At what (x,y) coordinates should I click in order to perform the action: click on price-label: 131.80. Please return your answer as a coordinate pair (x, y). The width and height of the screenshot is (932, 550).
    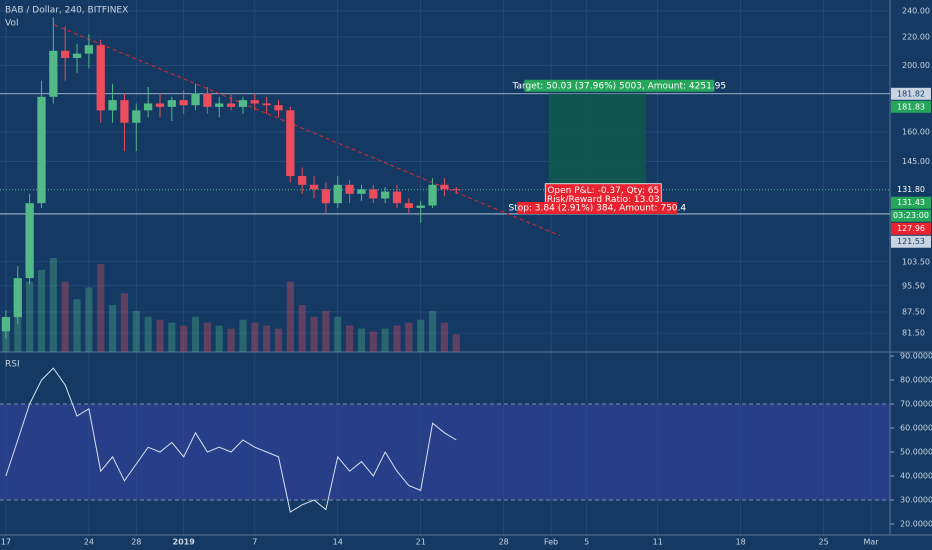
    Looking at the image, I should click on (911, 189).